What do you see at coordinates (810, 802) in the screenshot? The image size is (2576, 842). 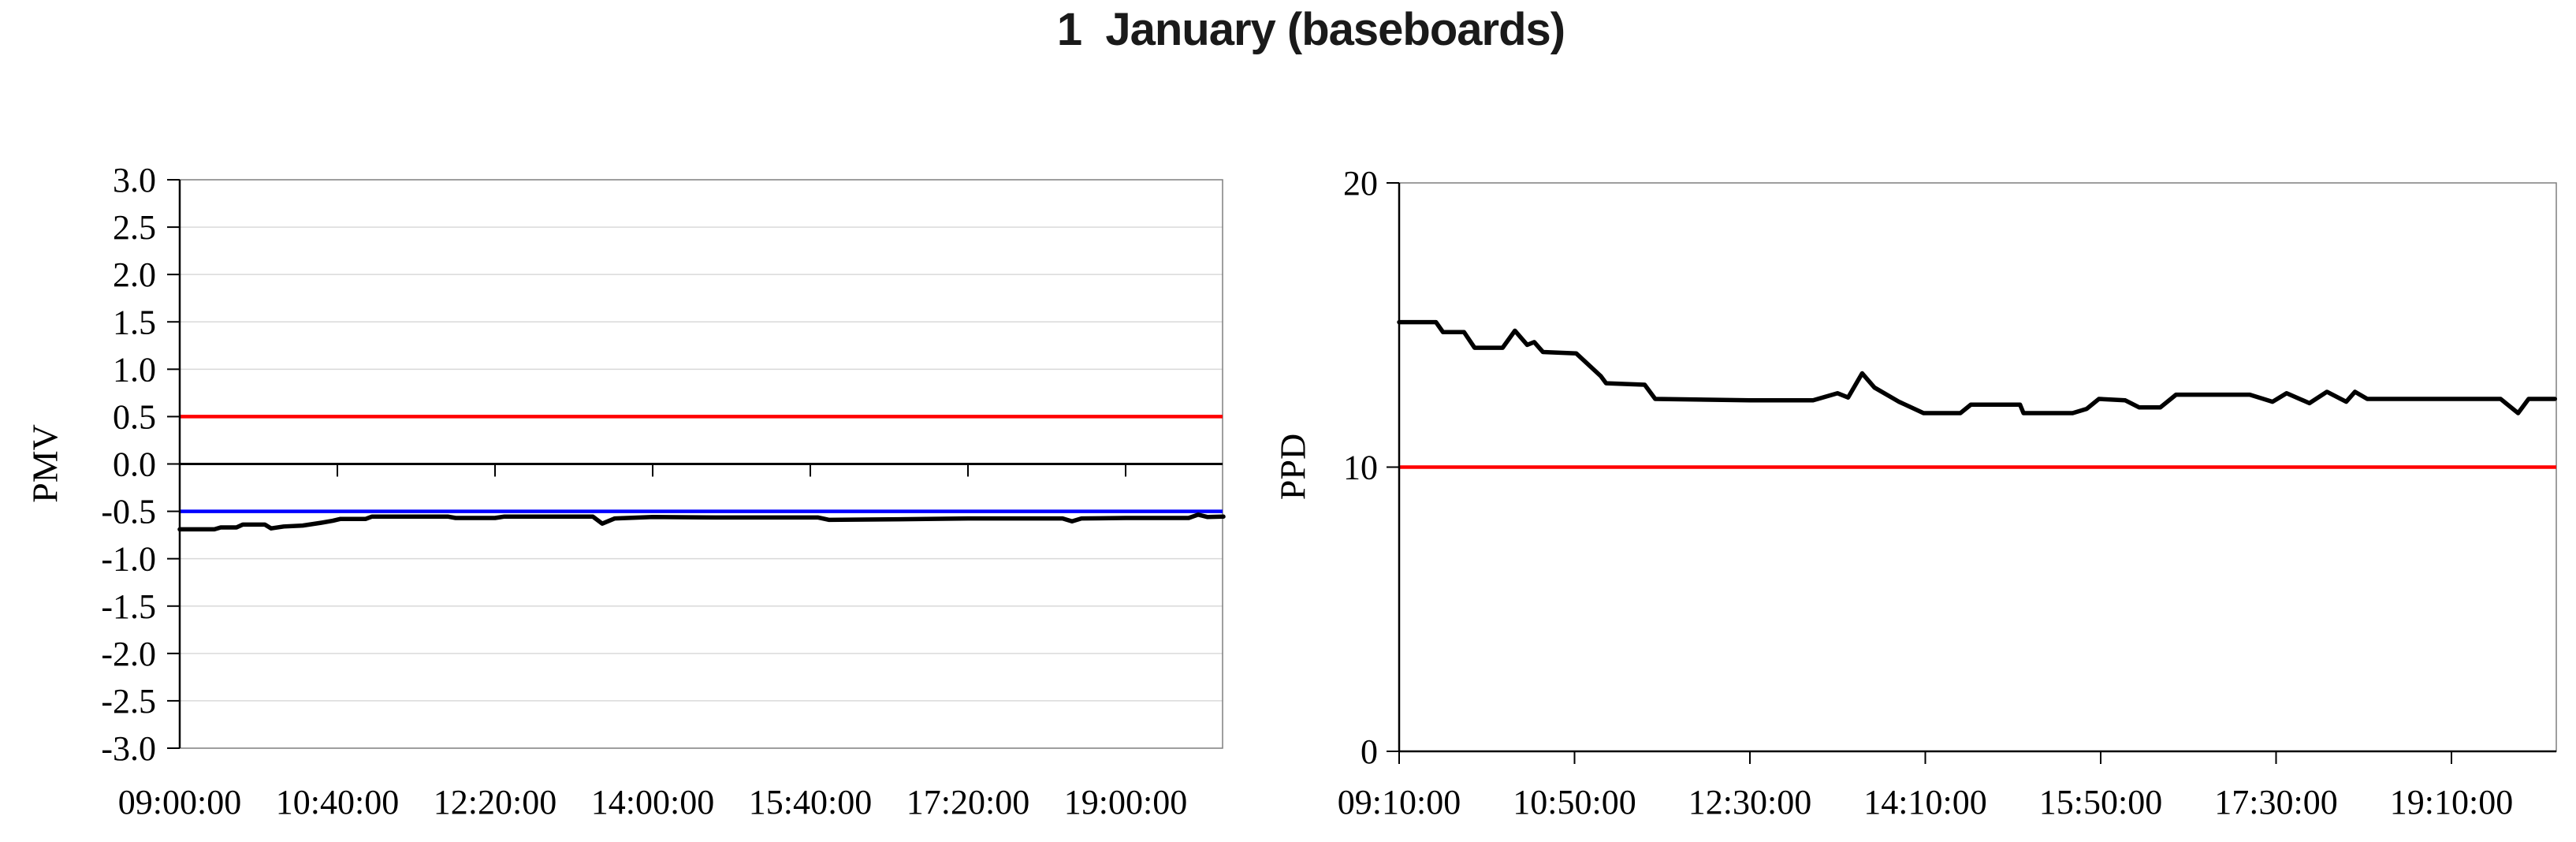 I see `pmv-chart-x-tick-label: 15:40:00` at bounding box center [810, 802].